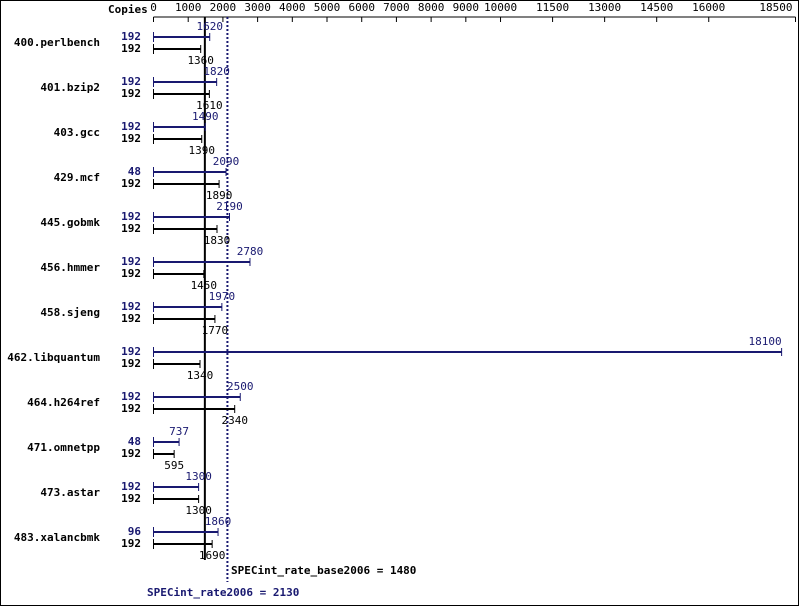  Describe the element at coordinates (217, 240) in the screenshot. I see `base-value-label: 1830` at that location.